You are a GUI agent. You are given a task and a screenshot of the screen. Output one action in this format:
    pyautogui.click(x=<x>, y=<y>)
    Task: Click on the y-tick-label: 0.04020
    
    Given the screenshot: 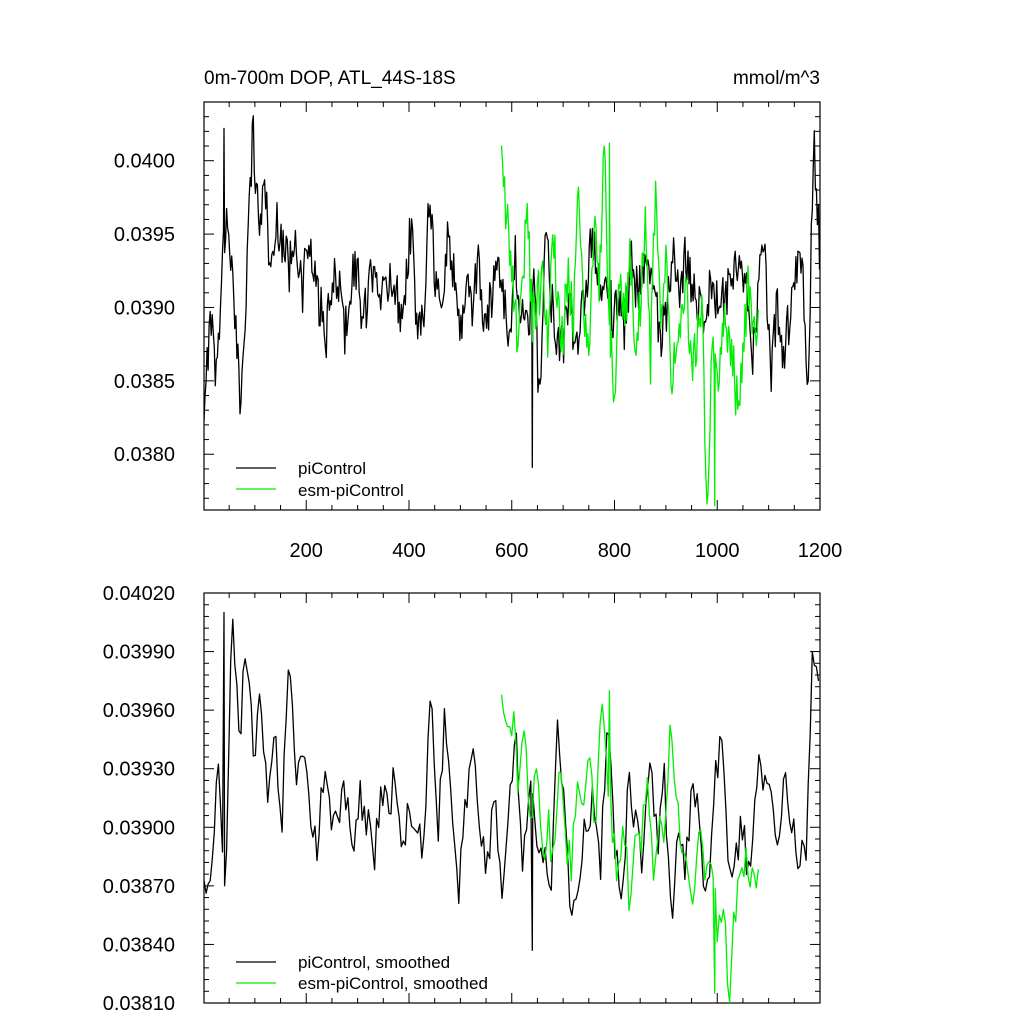 What is the action you would take?
    pyautogui.click(x=139, y=594)
    